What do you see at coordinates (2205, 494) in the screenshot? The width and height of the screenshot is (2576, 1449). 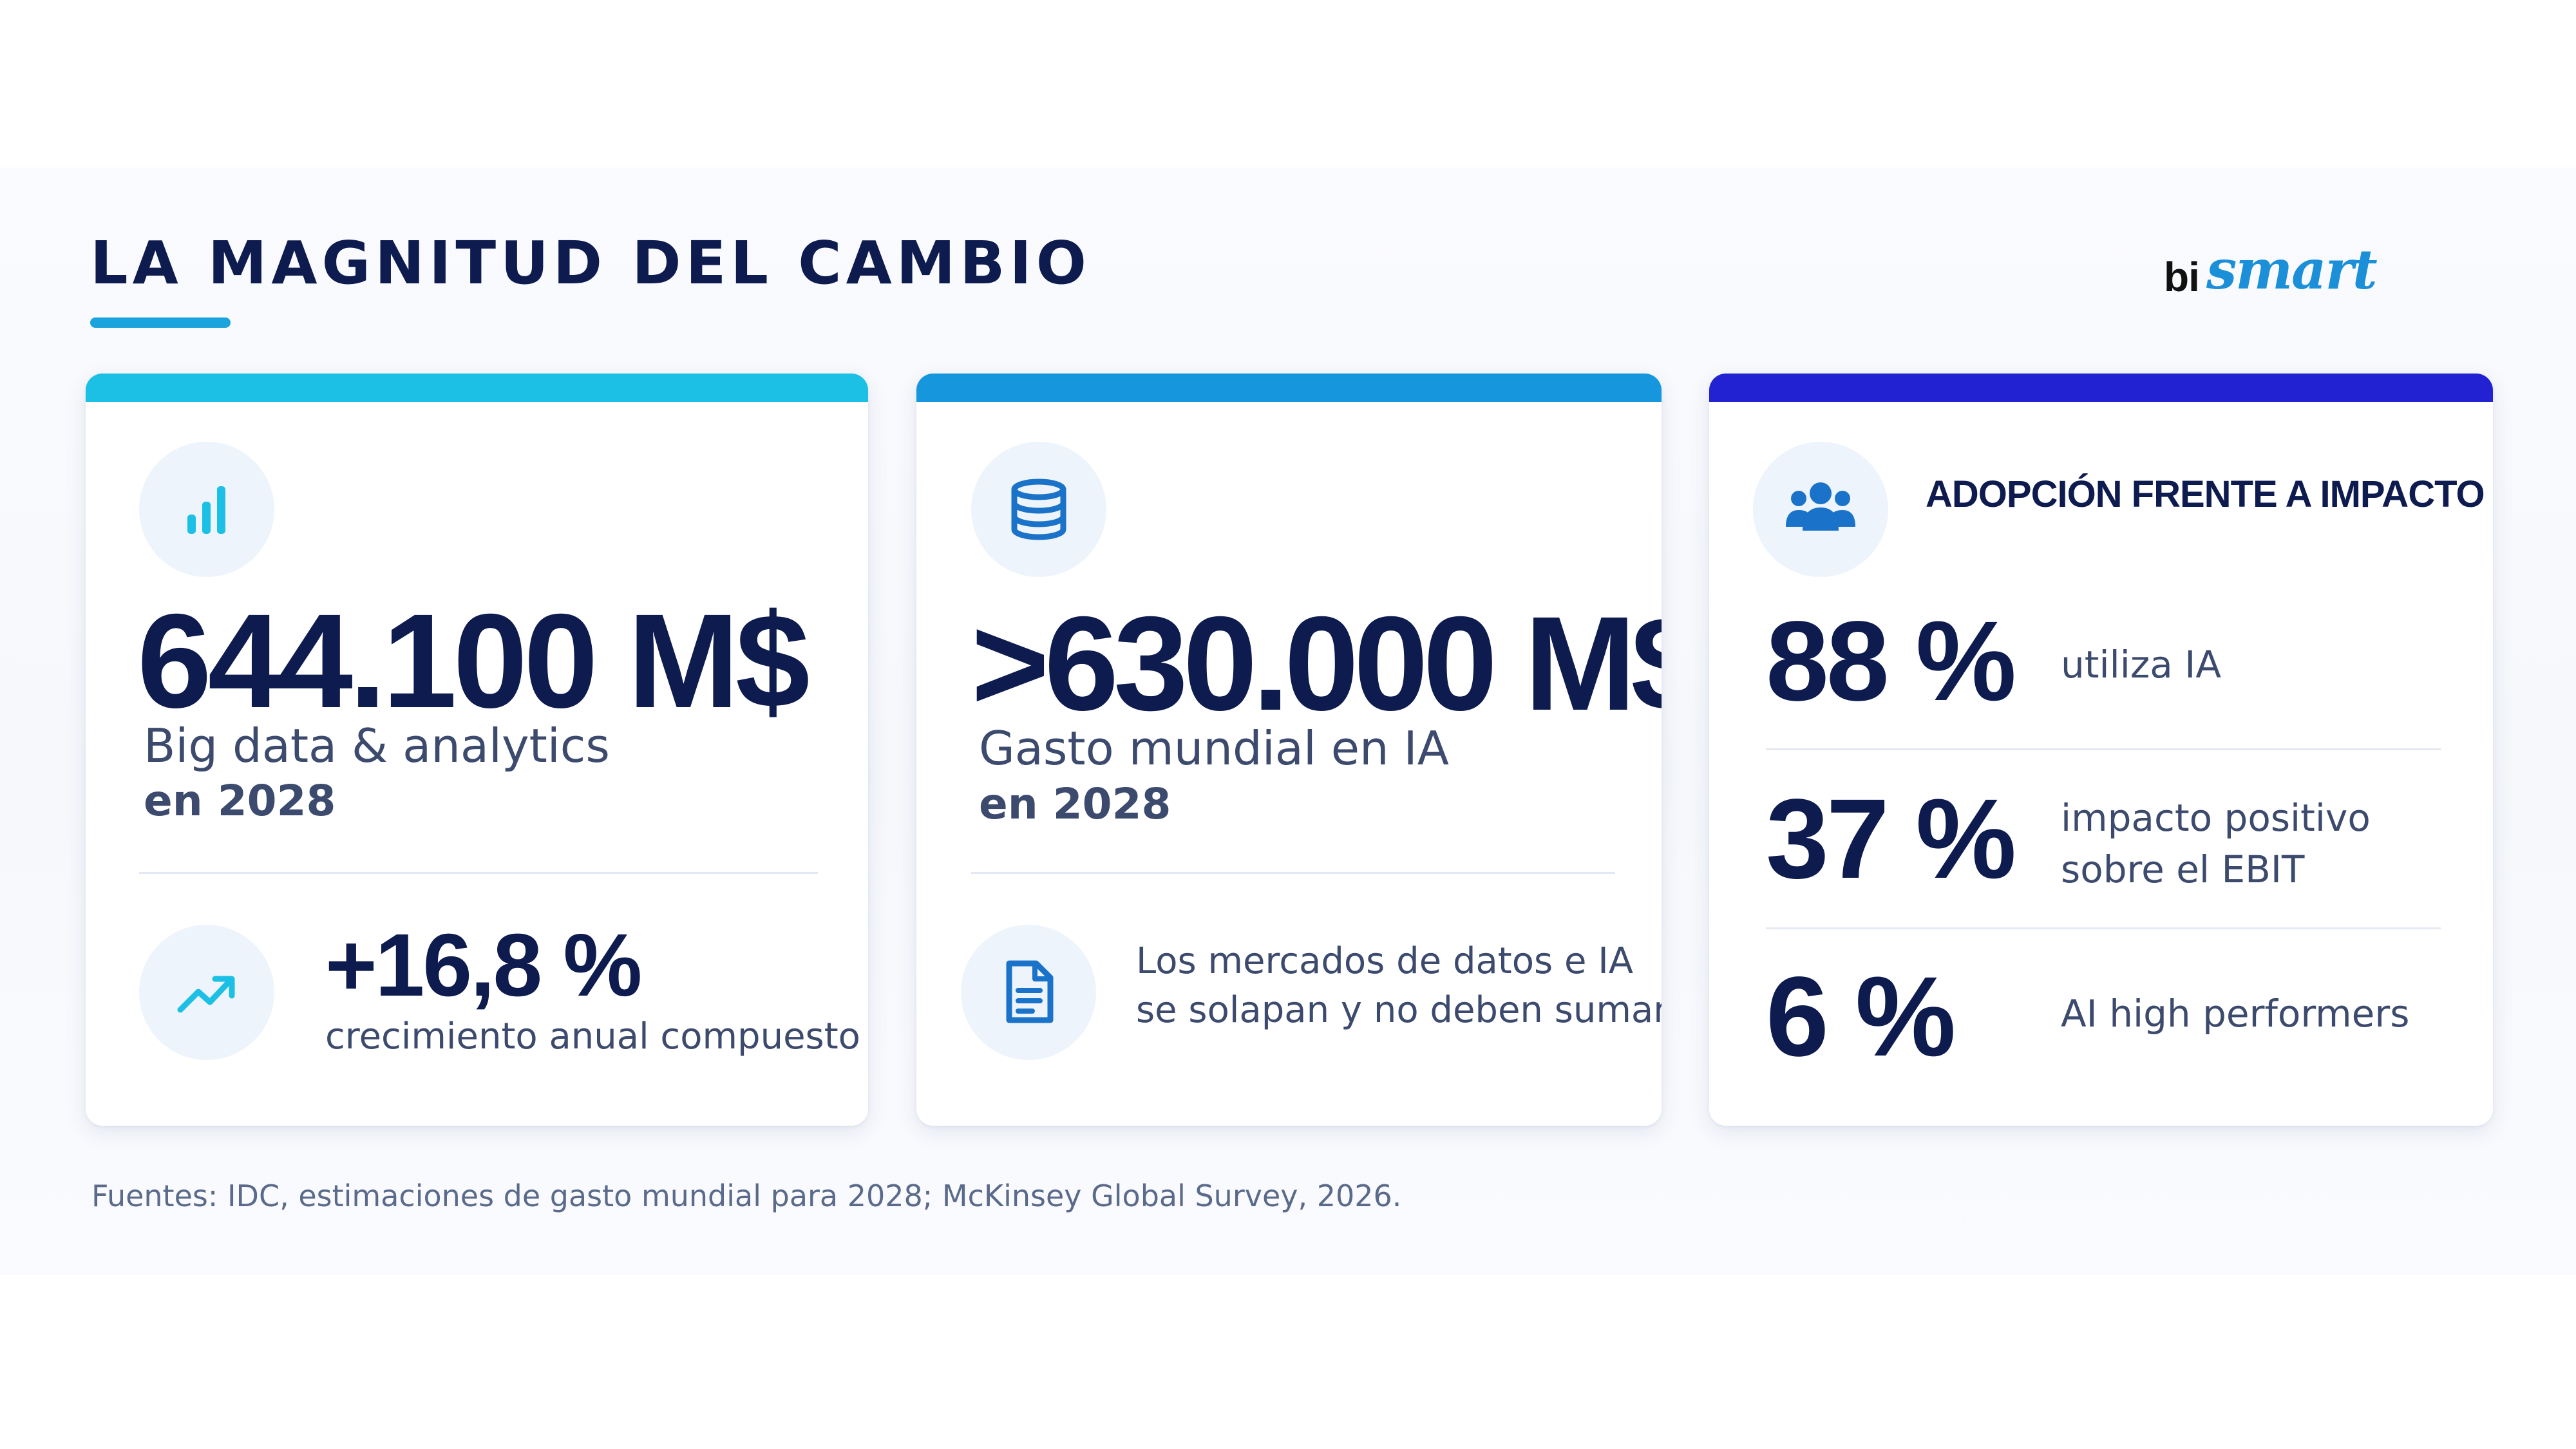 I see `adoption-heading: ADOPCIÓN FRENTE A IMPACTO` at bounding box center [2205, 494].